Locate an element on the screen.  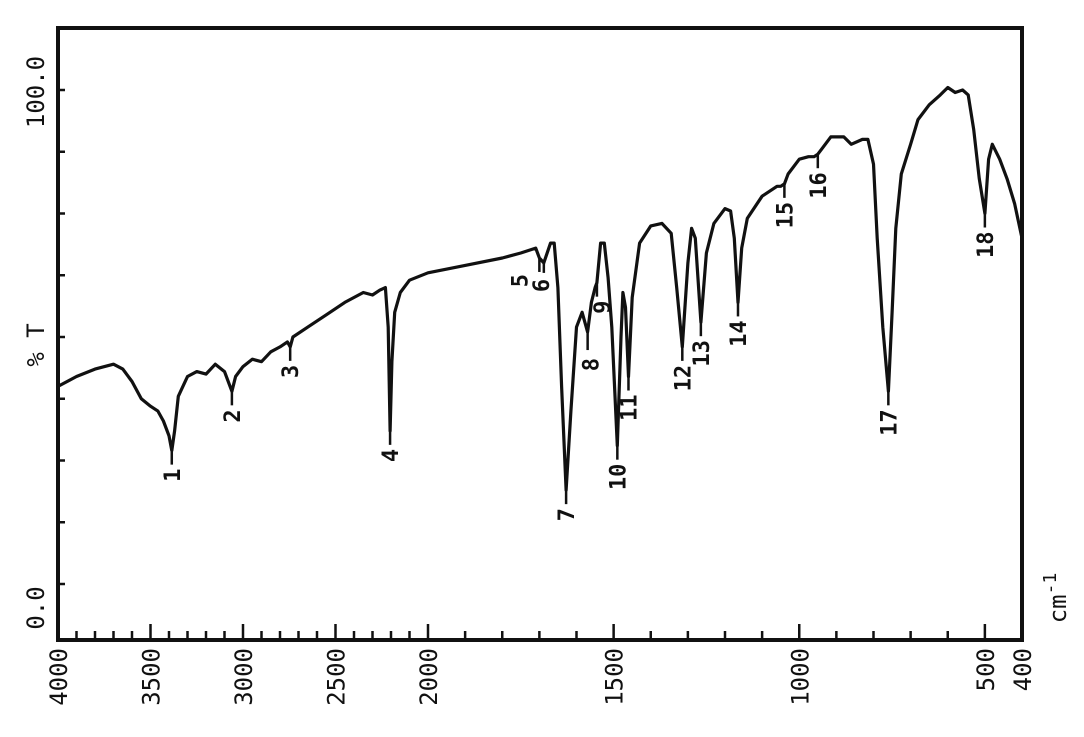
peak-number: 12 is located at coordinates (683, 378).